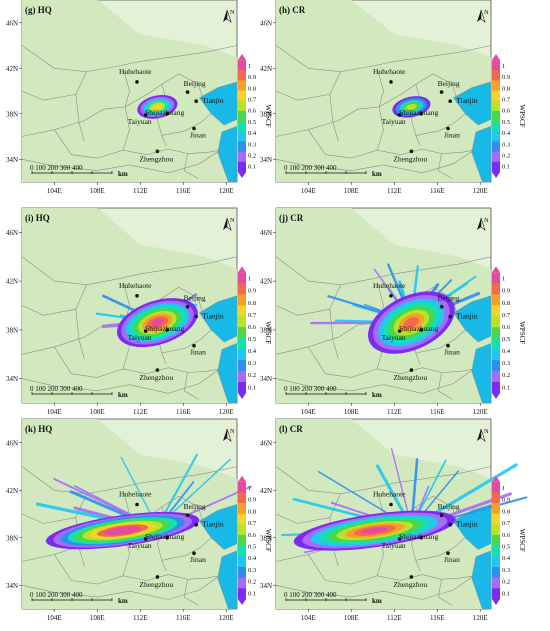  What do you see at coordinates (266, 538) in the screenshot?
I see `lat-tick-label: 38N` at bounding box center [266, 538].